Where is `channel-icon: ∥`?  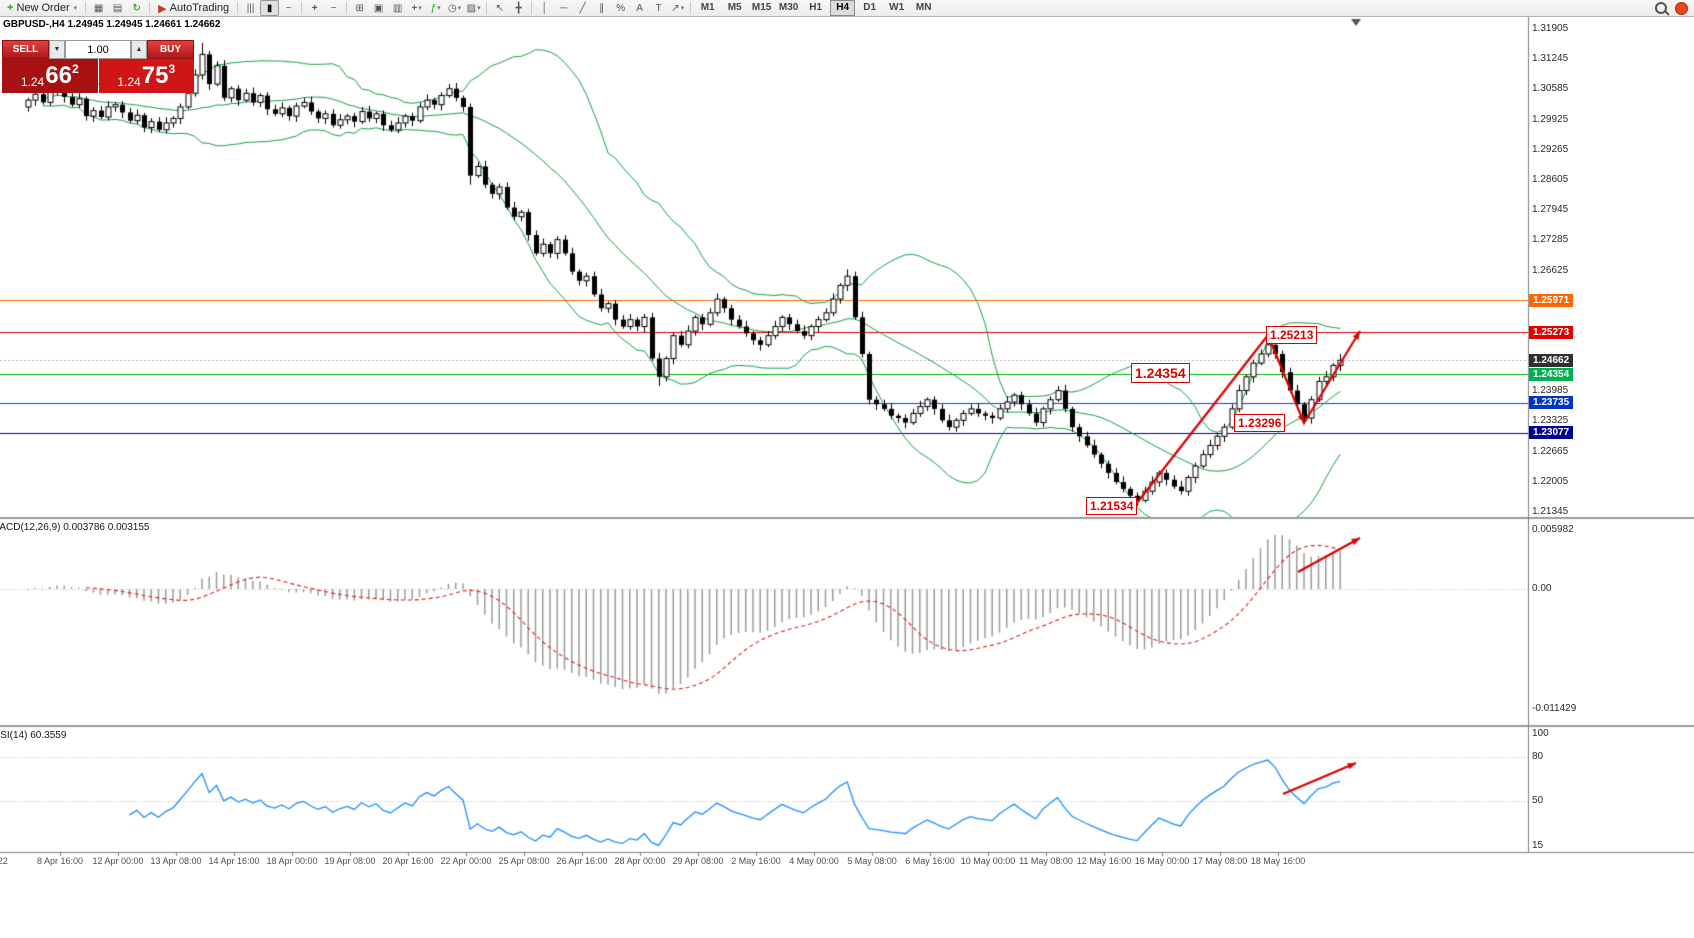 channel-icon: ∥ is located at coordinates (601, 8).